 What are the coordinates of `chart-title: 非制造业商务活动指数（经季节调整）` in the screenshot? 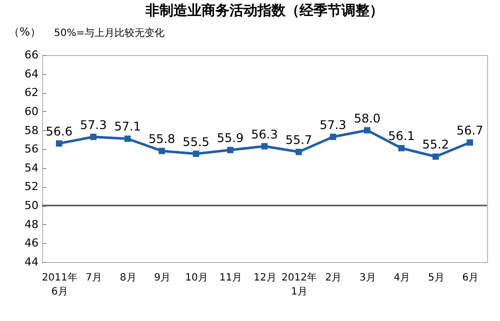 It's located at (264, 10).